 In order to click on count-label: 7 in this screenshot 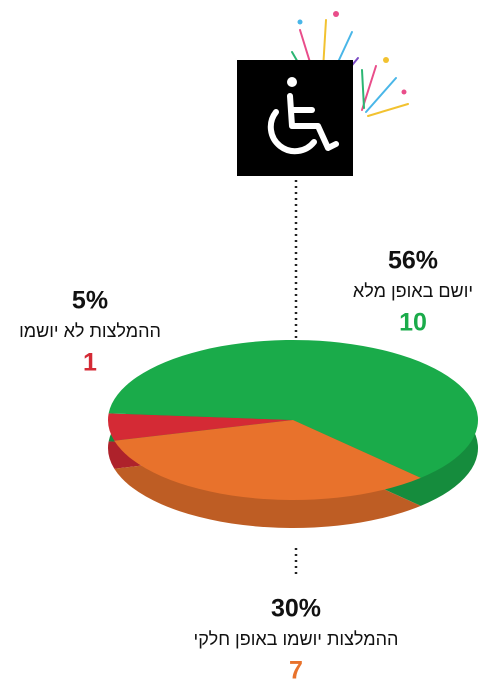, I will do `click(296, 671)`.